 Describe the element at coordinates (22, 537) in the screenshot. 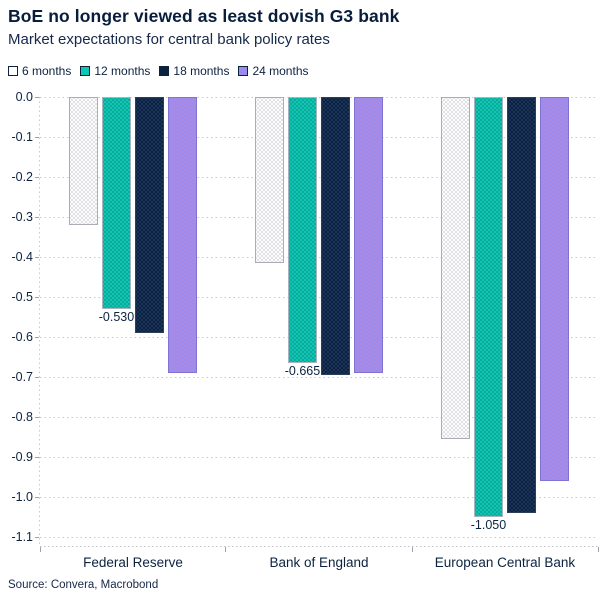

I see `y-axis-tick-label: -1.1` at that location.